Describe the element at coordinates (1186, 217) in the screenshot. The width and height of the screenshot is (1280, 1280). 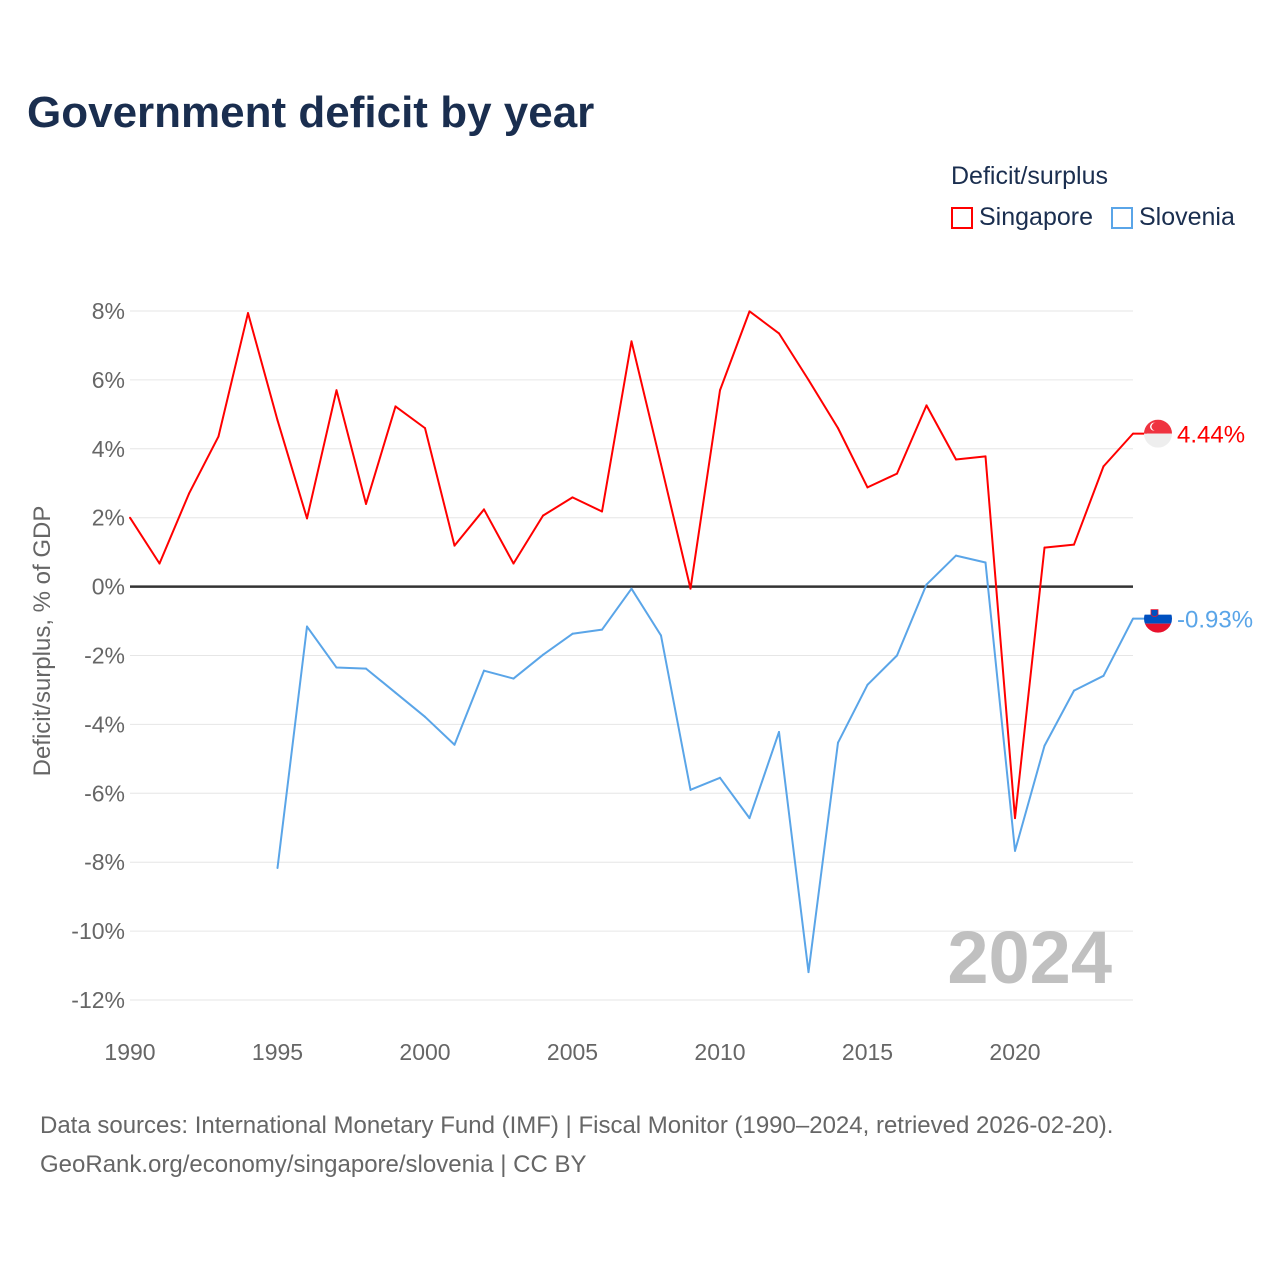
I see `legend-label-slovenia: Slovenia` at that location.